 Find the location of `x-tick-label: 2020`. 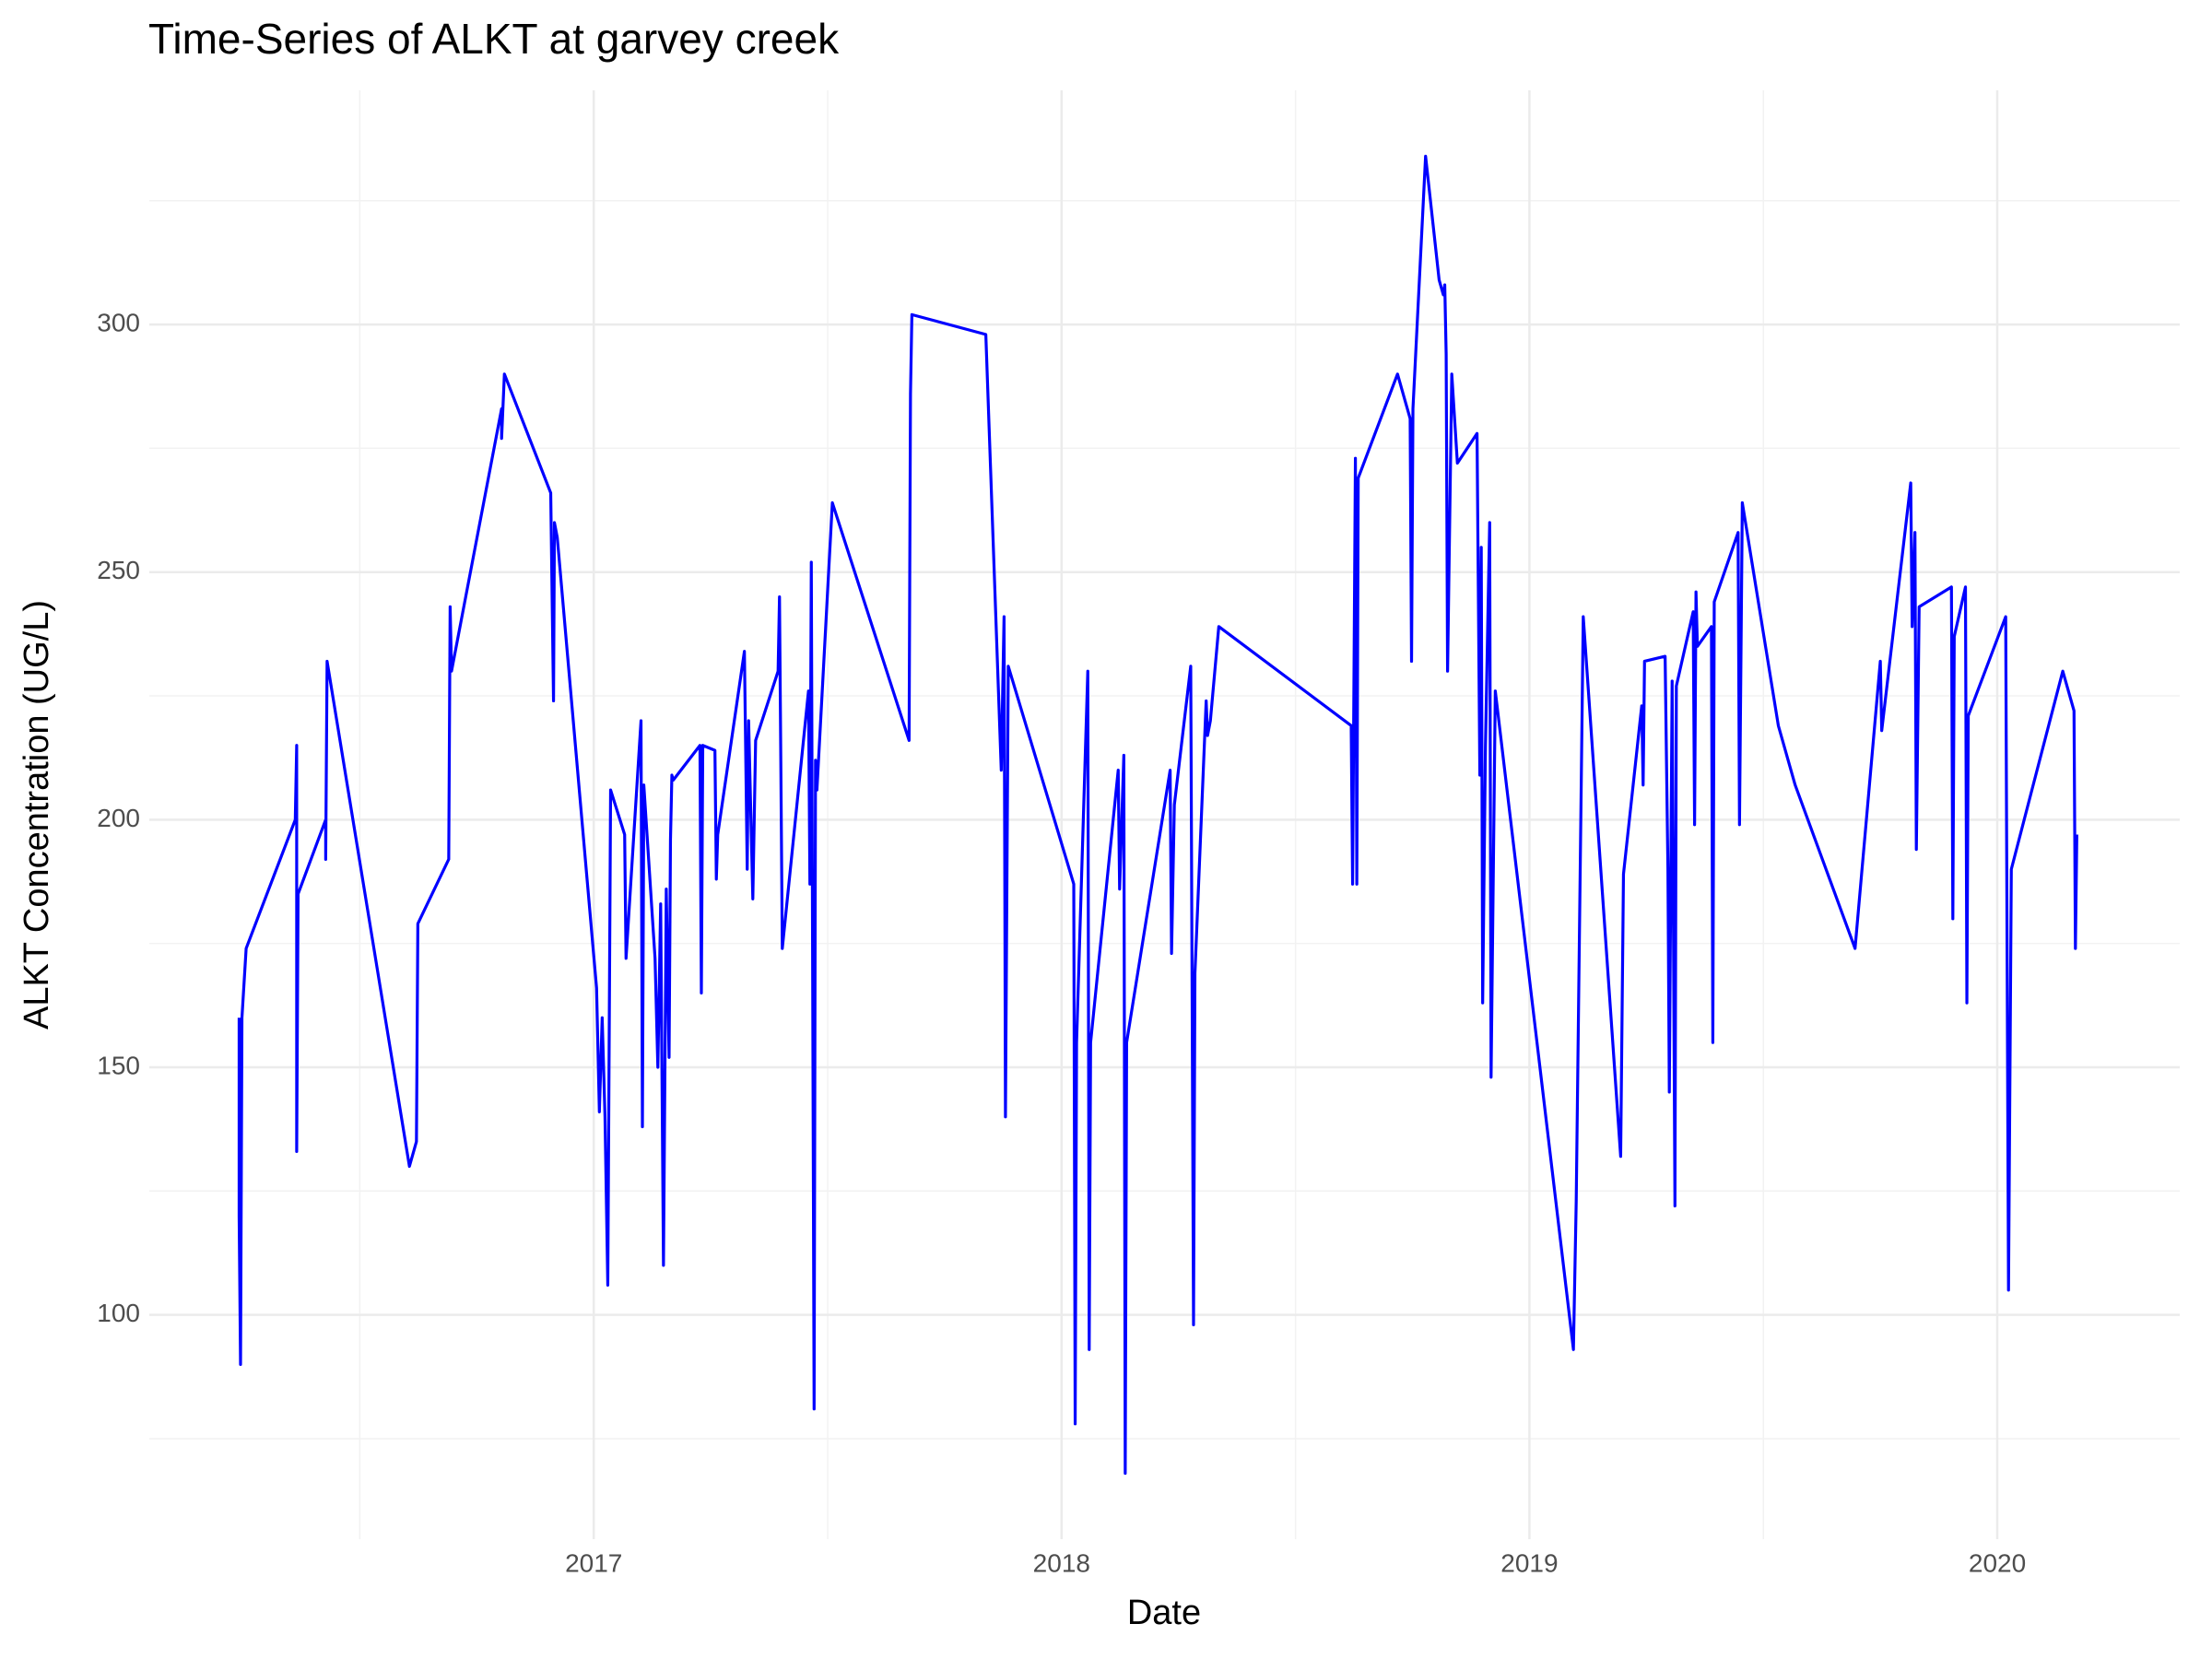

x-tick-label: 2020 is located at coordinates (1997, 1562).